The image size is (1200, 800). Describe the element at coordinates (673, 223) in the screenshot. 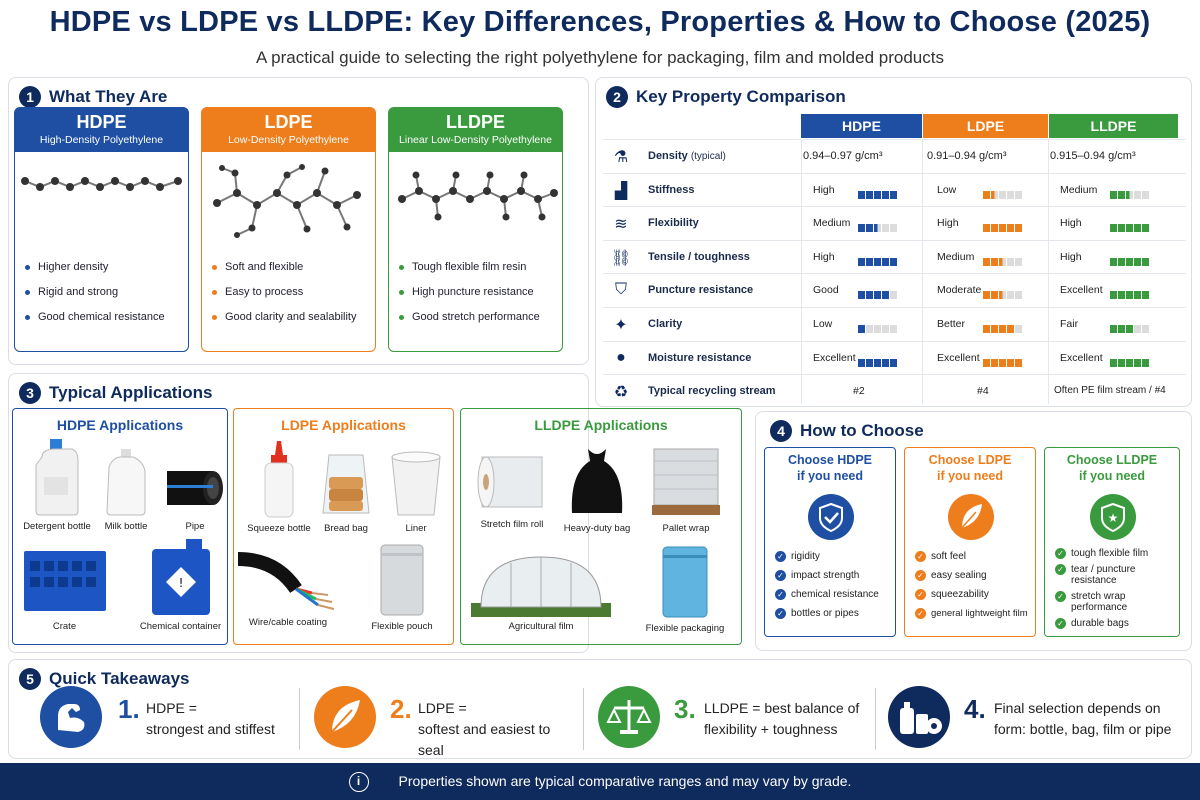

I see `row-label: Flexibility` at that location.